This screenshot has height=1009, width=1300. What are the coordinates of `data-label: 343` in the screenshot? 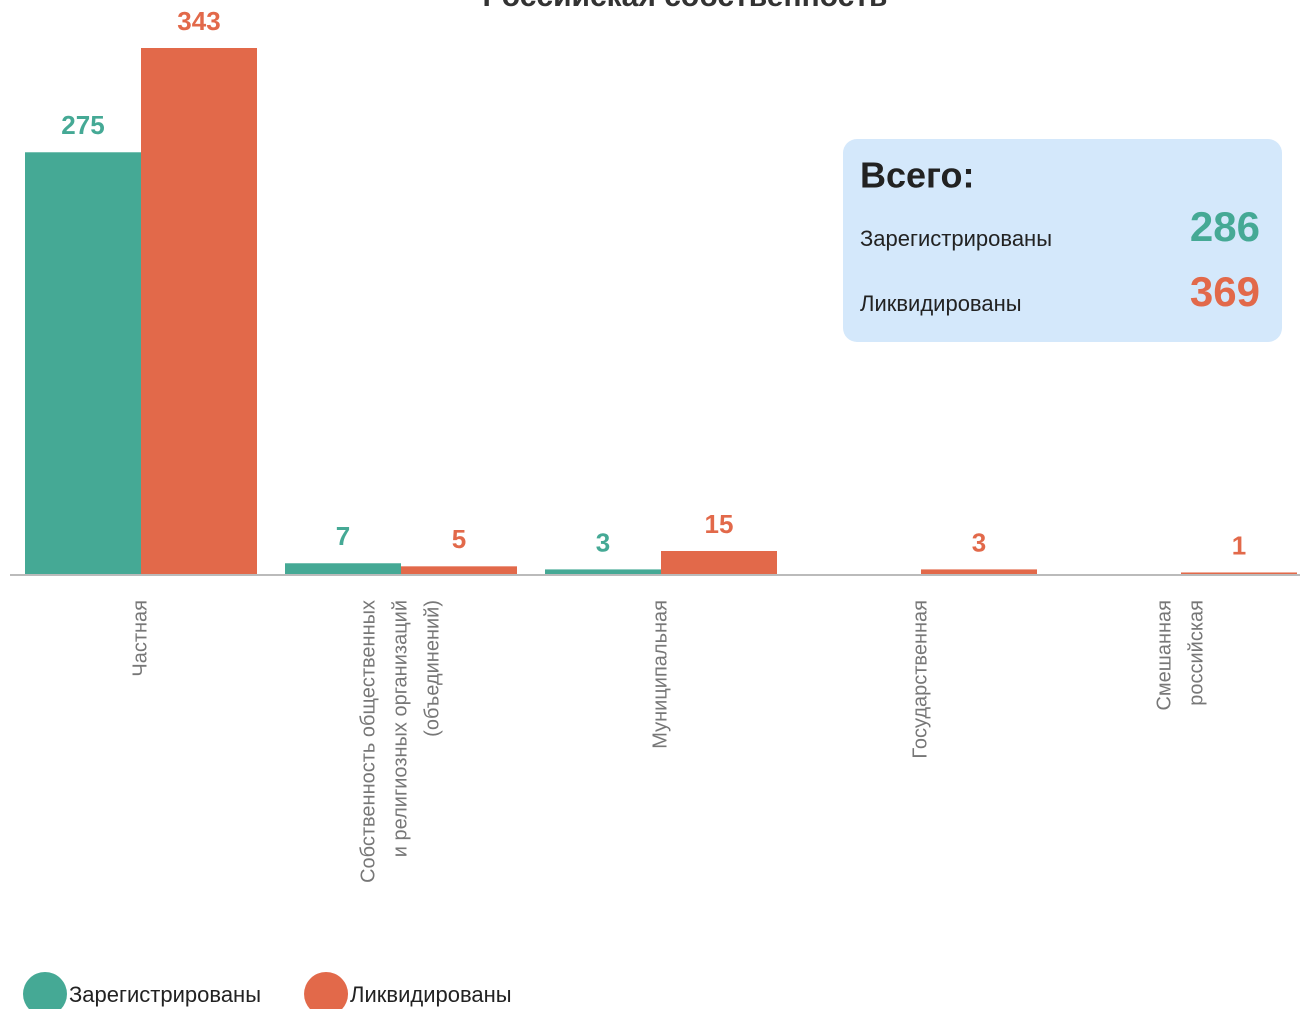 It's located at (198, 21).